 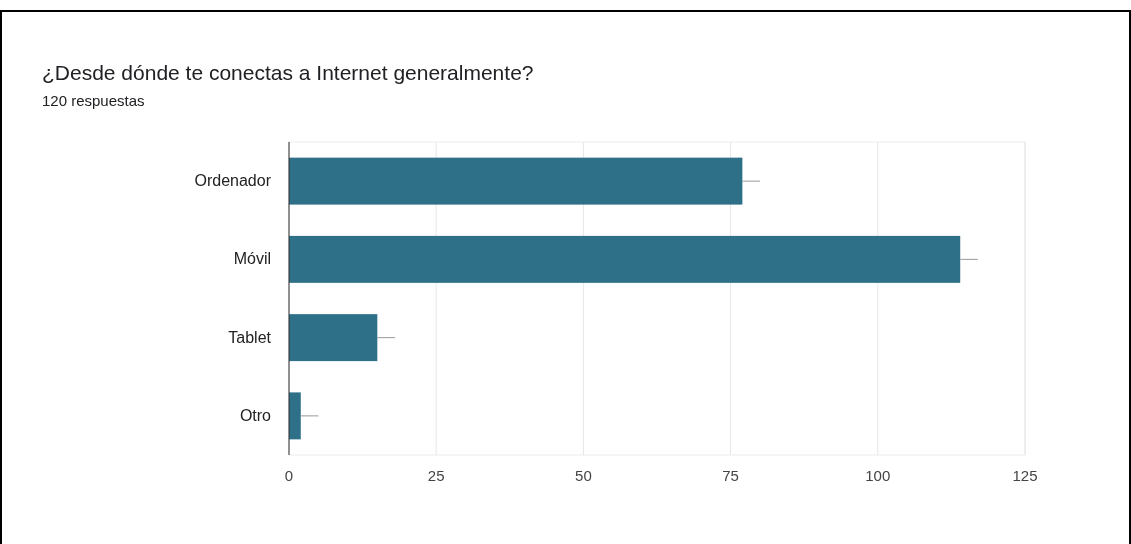 What do you see at coordinates (93, 100) in the screenshot?
I see `text: 120 respuestas` at bounding box center [93, 100].